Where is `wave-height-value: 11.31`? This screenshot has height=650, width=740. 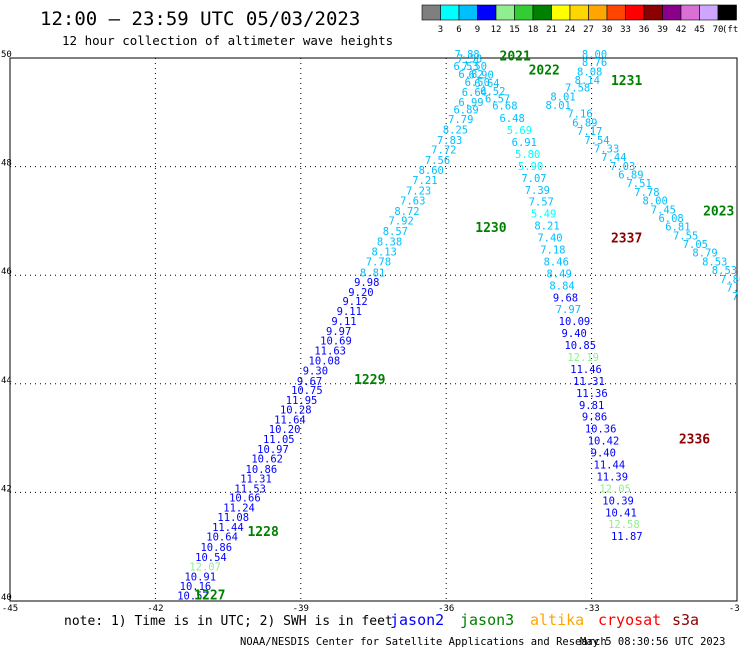 wave-height-value: 11.31 is located at coordinates (256, 480).